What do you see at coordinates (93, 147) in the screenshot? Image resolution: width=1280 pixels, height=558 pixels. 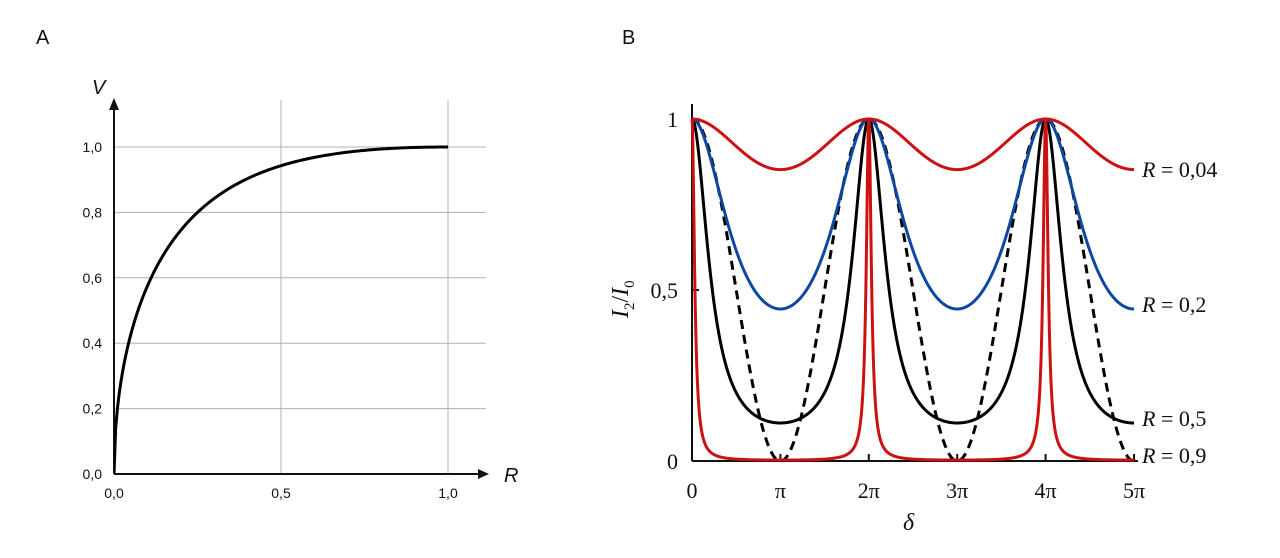 I see `y-tick-a-1-0: 1,0` at bounding box center [93, 147].